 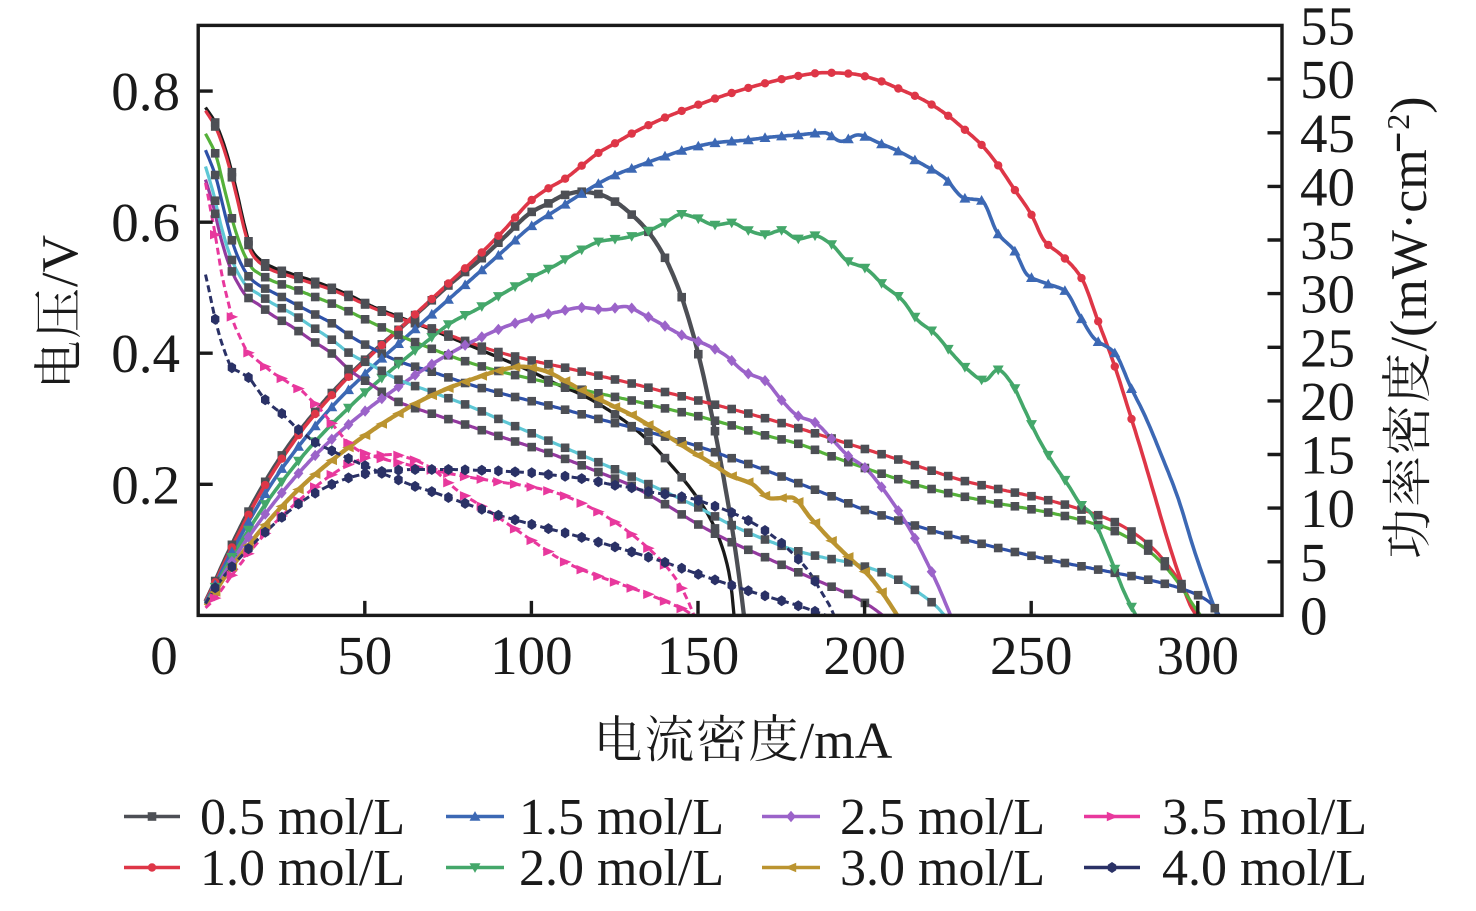 I want to click on svg-text: 1.0 mol/L, so click(x=302, y=868).